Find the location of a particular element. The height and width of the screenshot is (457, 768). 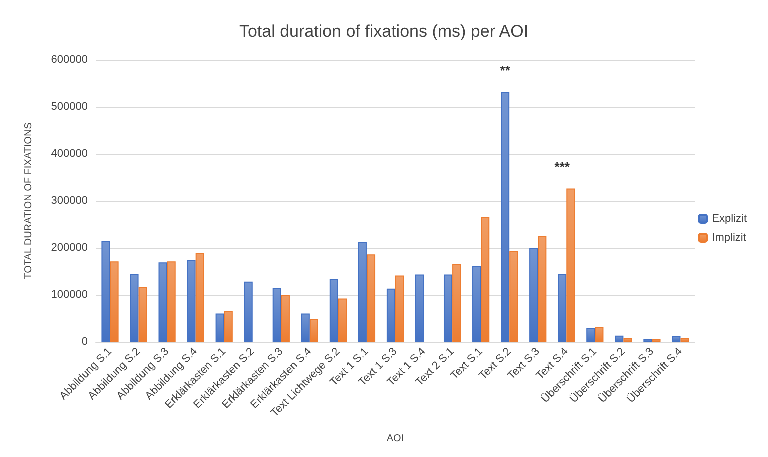

y-tick-label: 100000 is located at coordinates (69, 295).